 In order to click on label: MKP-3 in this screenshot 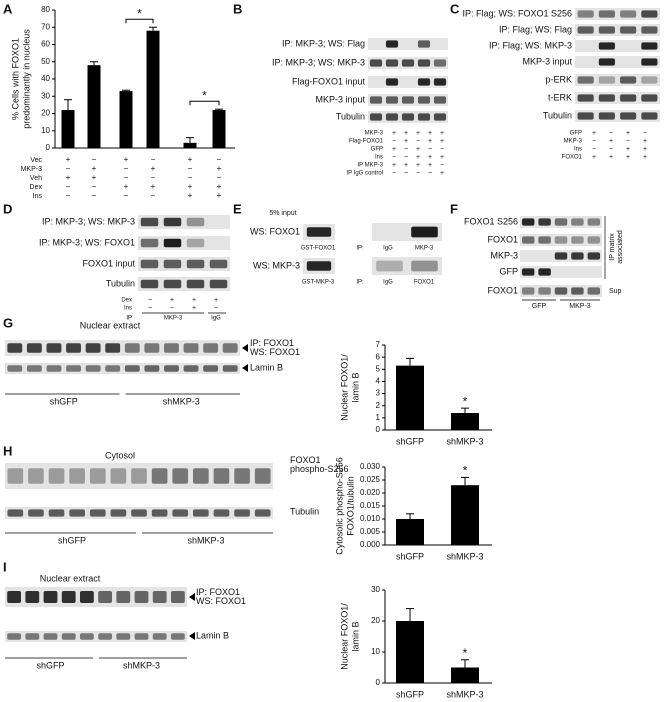, I will do `click(424, 249)`.